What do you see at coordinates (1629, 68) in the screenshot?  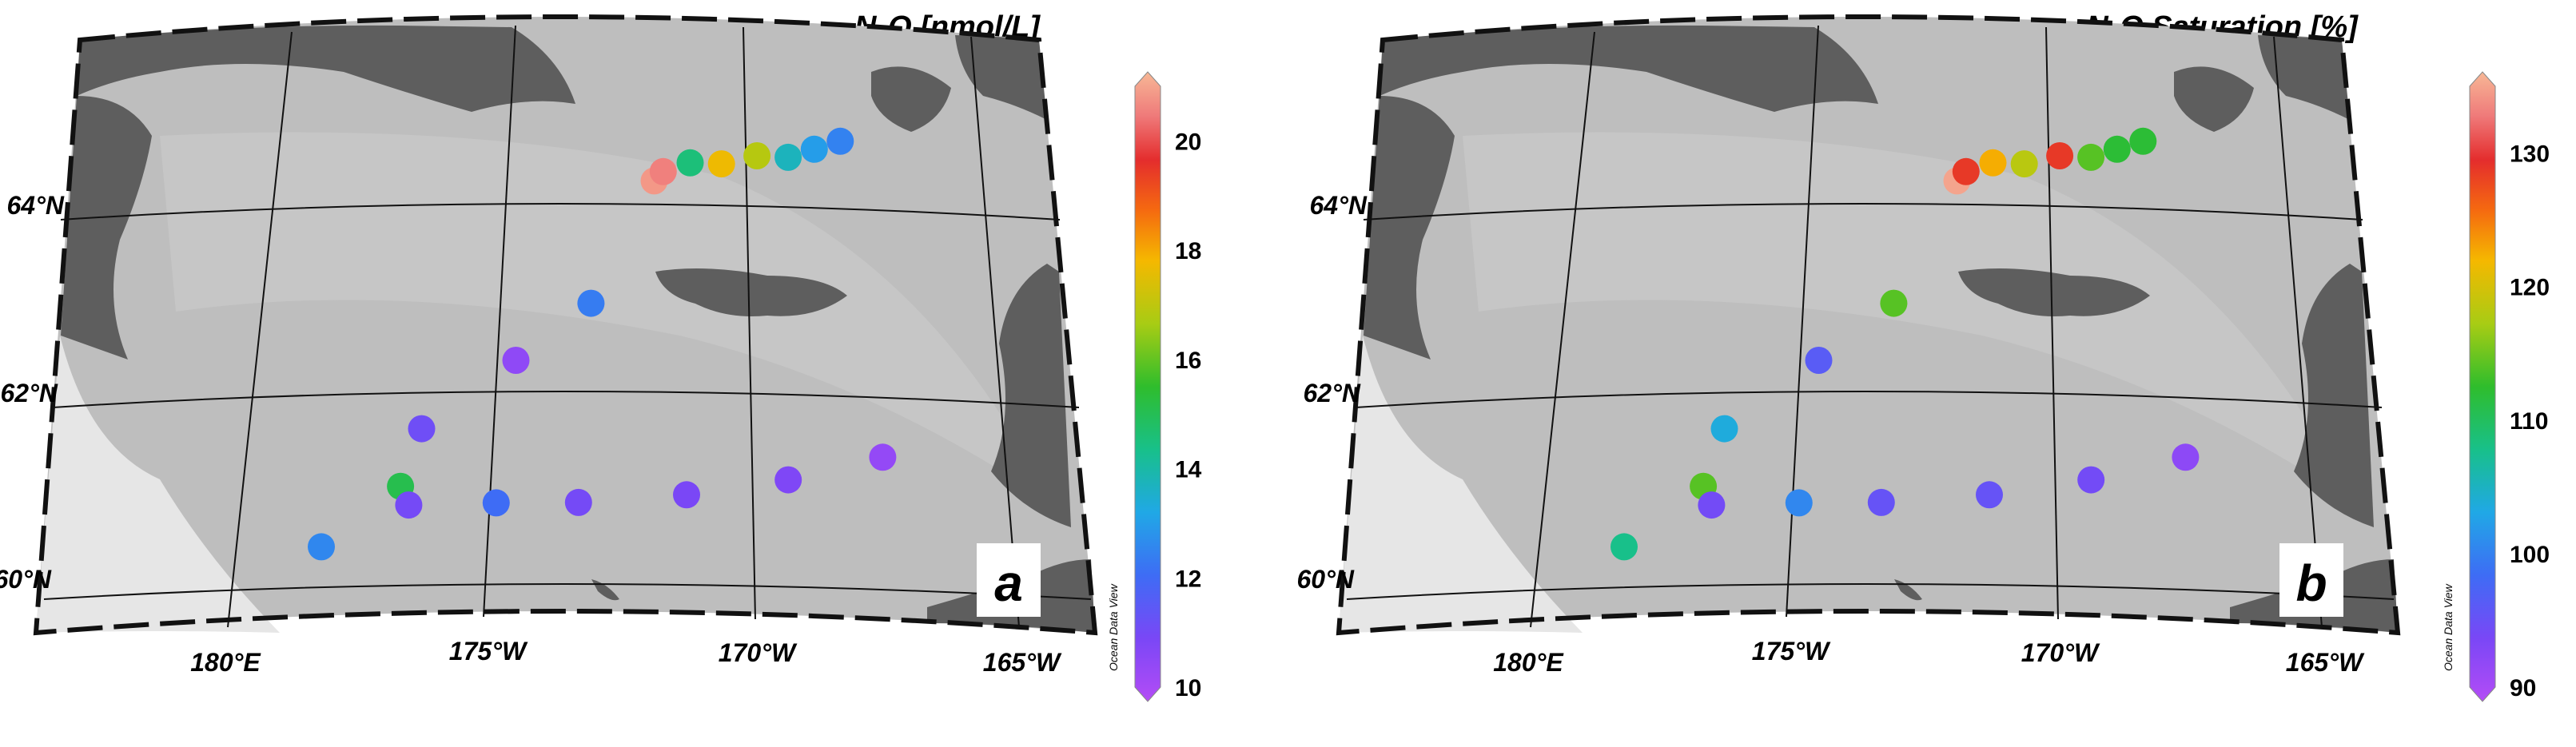 I see `panel-b-chukotka-land` at bounding box center [1629, 68].